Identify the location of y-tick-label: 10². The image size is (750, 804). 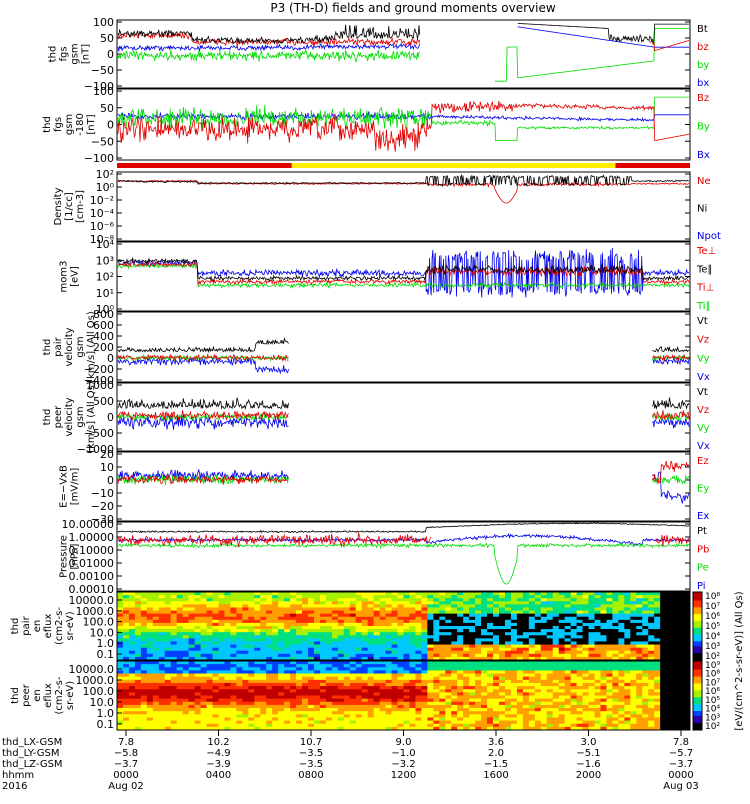
(105, 277).